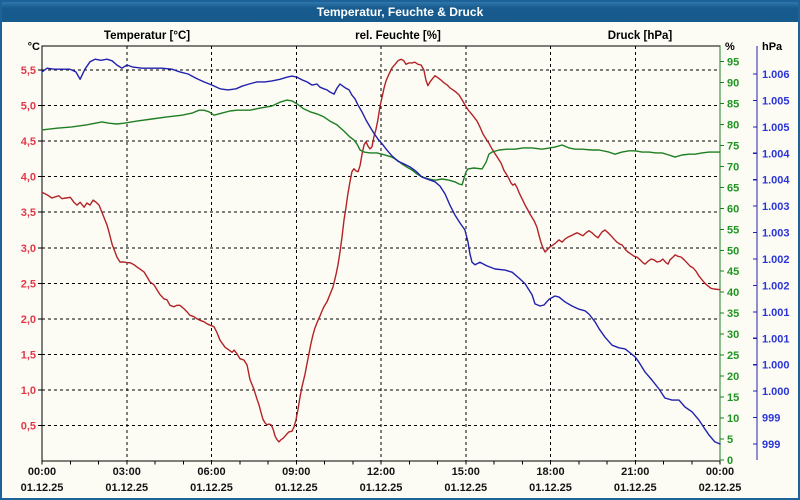 This screenshot has width=800, height=500. What do you see at coordinates (733, 63) in the screenshot?
I see `humidity-tick-label: 95` at bounding box center [733, 63].